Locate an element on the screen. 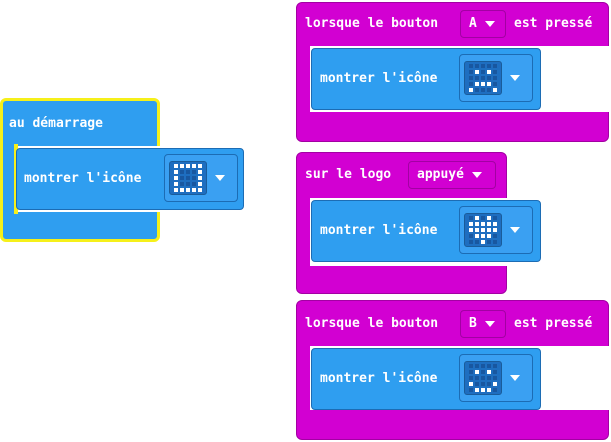  button-a-show-icon-block: montrer l'icône is located at coordinates (426, 79).